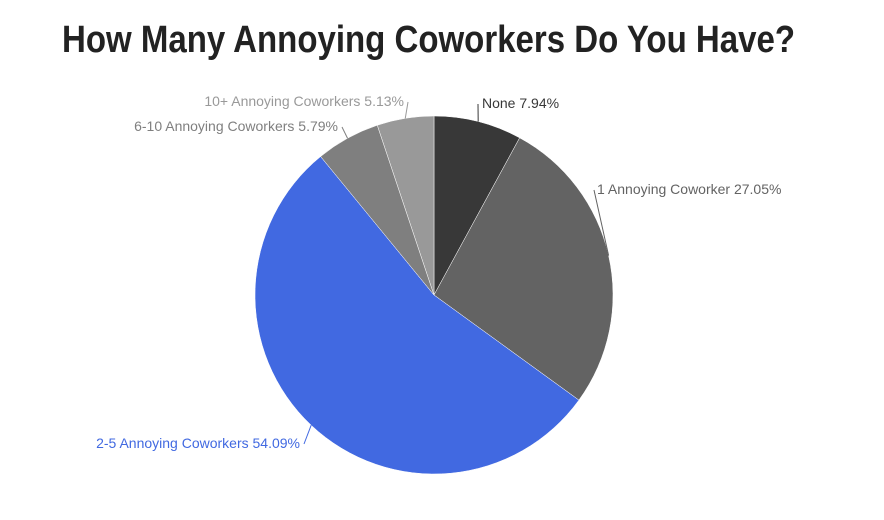 The image size is (884, 520). Describe the element at coordinates (757, 189) in the screenshot. I see `label-value: 27.05%` at that location.